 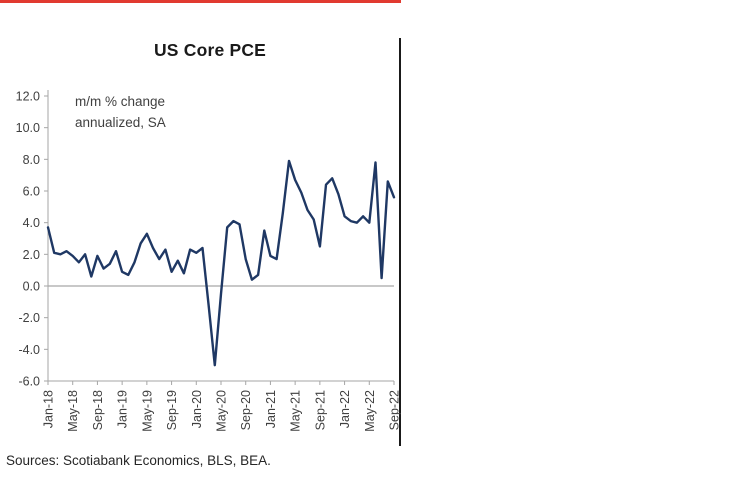 What do you see at coordinates (29, 350) in the screenshot?
I see `y-axis-tick-label: -4.0` at bounding box center [29, 350].